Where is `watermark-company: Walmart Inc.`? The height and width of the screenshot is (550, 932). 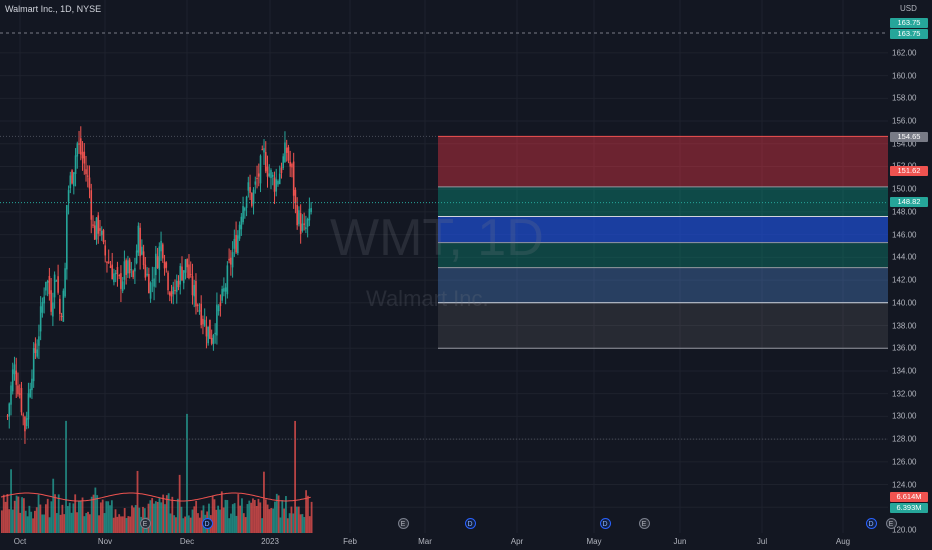
watermark-company: Walmart Inc. is located at coordinates (427, 298).